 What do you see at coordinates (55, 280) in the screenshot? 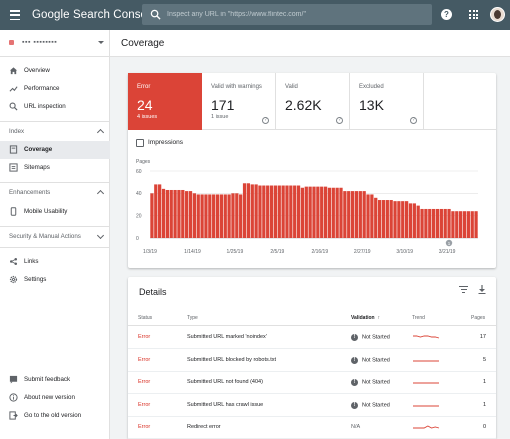
I see `sidebar-item-settings: Settings` at bounding box center [55, 280].